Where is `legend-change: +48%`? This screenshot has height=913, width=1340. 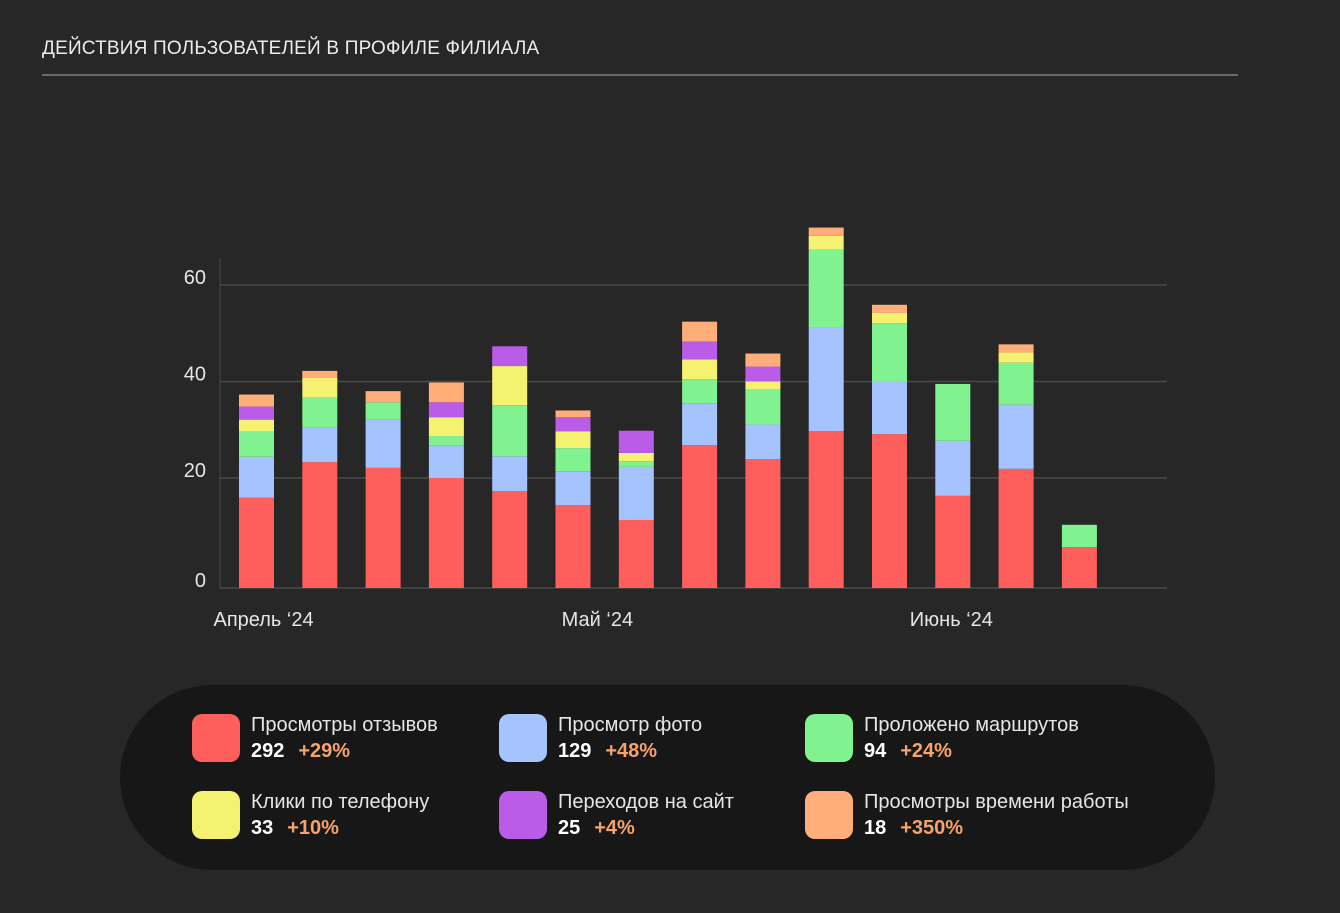 legend-change: +48% is located at coordinates (631, 751).